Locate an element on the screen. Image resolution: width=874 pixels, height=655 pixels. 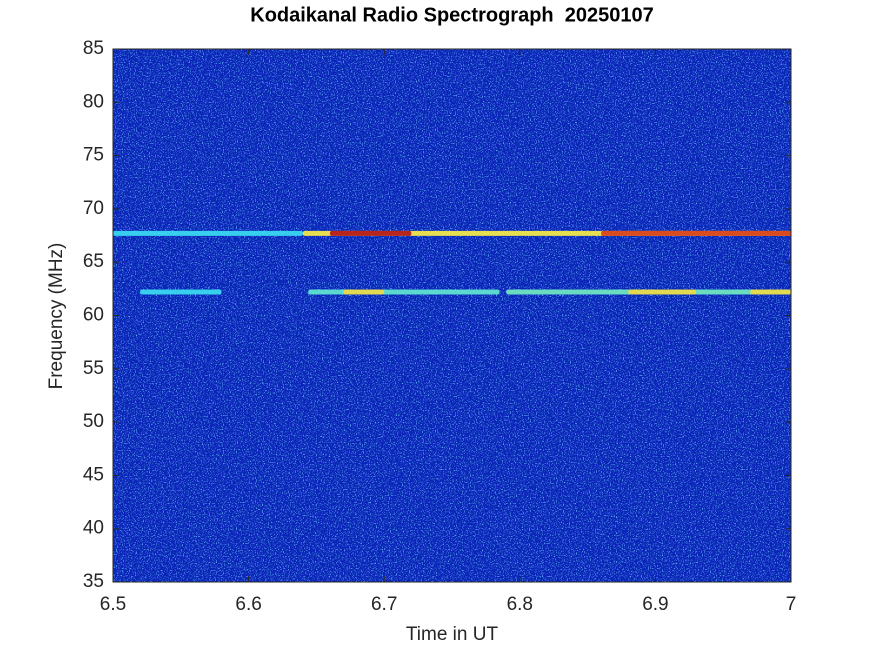
y-tick-label: 55 is located at coordinates (93, 368).